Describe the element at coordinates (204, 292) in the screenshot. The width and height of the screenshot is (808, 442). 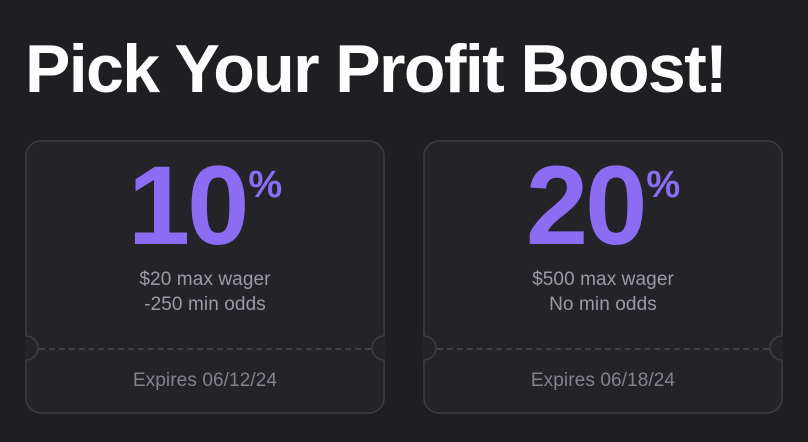
I see `boost-terms: $20 max wager -250 min odds` at that location.